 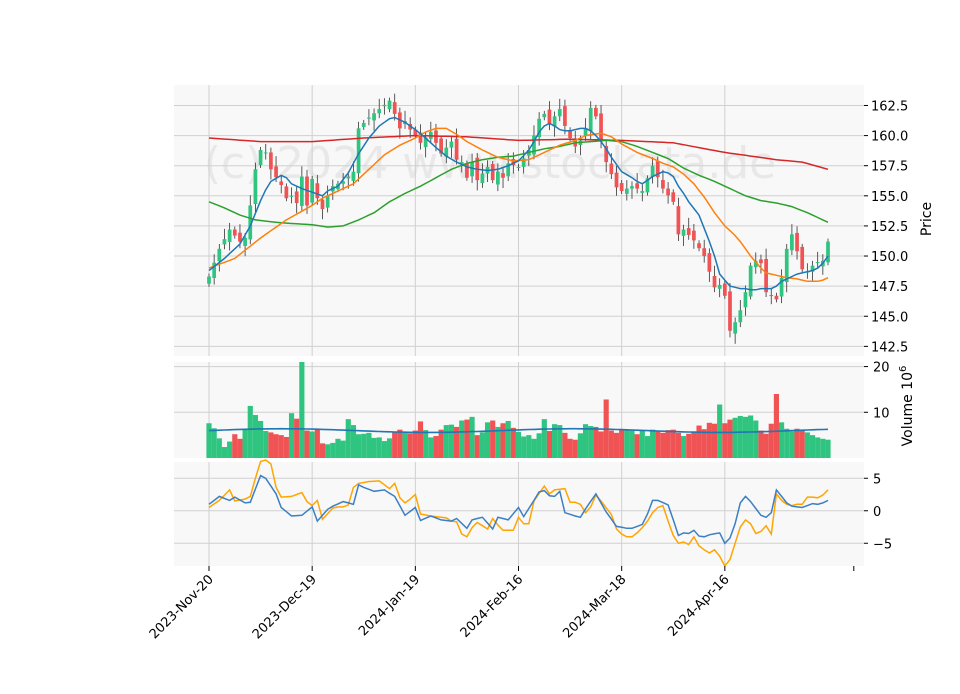 What do you see at coordinates (881, 368) in the screenshot?
I see `volume-tick-label: 20` at bounding box center [881, 368].